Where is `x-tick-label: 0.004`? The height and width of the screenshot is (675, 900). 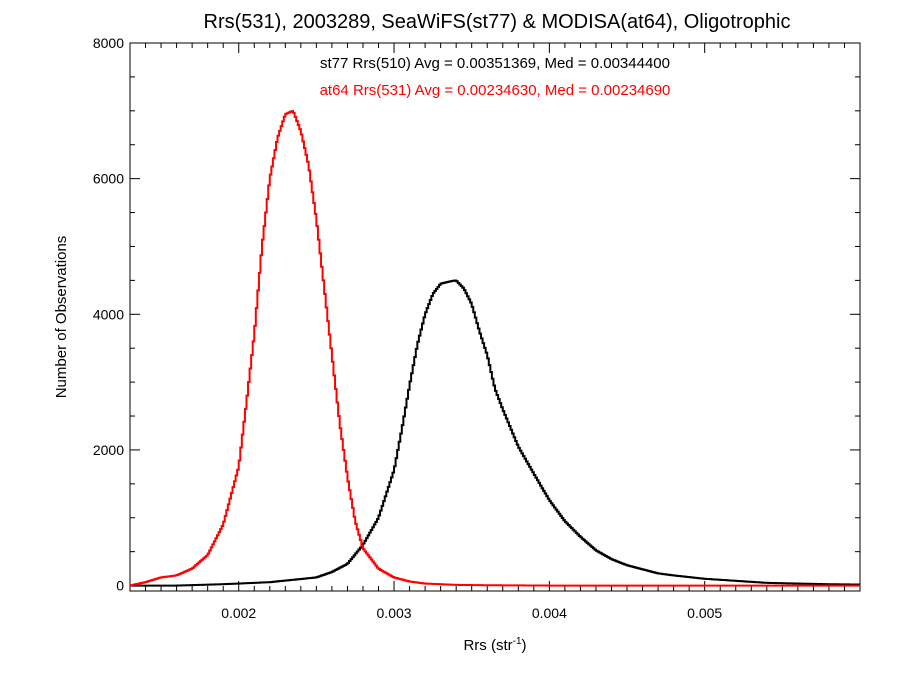 x-tick-label: 0.004 is located at coordinates (549, 613).